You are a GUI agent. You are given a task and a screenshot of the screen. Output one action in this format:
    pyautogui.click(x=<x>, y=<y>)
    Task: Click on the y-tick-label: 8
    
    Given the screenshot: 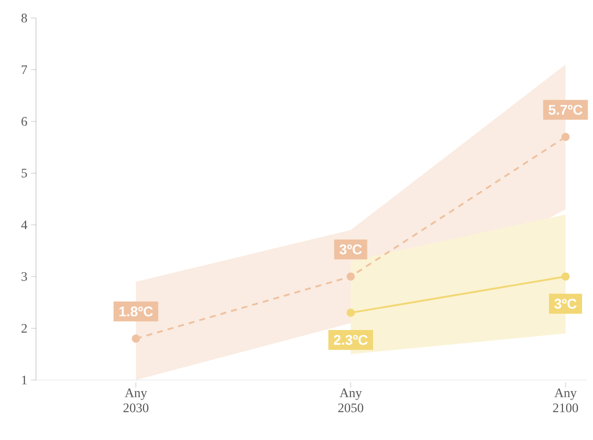 What is the action you would take?
    pyautogui.click(x=24, y=18)
    